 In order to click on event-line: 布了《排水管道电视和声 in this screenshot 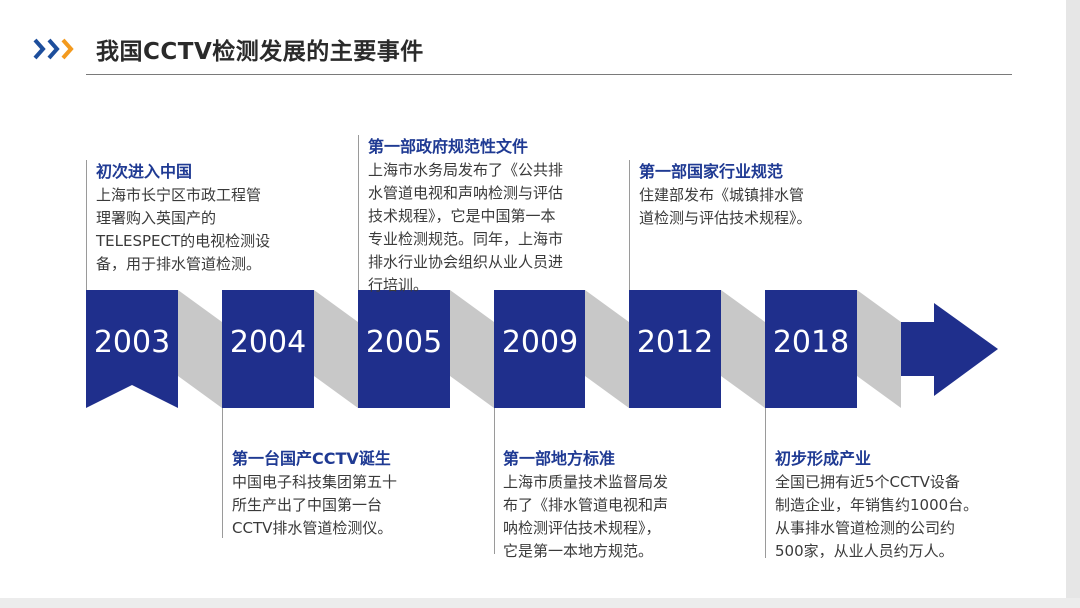, I will do `click(586, 505)`.